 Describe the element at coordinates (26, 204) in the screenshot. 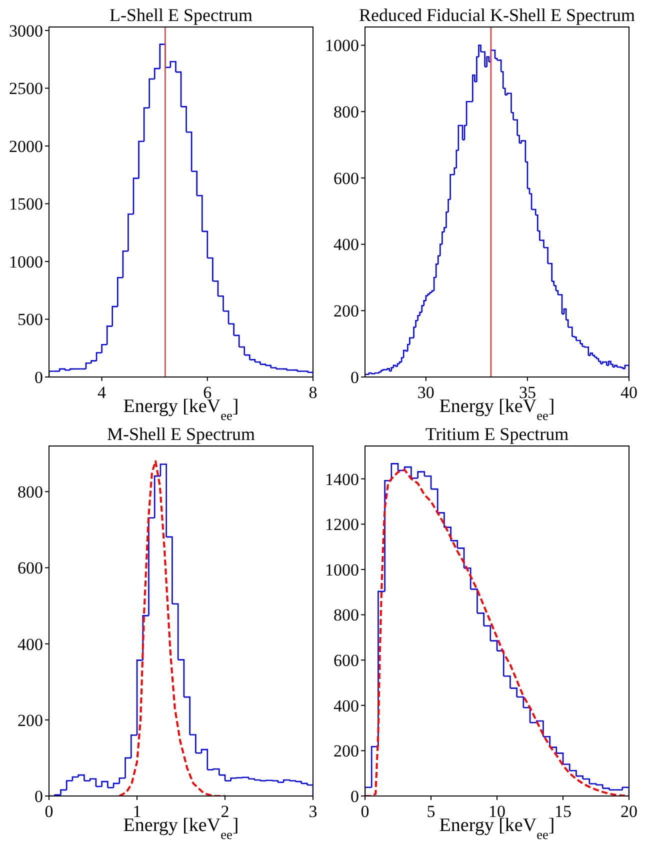

I see `y-tick-label: 1500` at that location.